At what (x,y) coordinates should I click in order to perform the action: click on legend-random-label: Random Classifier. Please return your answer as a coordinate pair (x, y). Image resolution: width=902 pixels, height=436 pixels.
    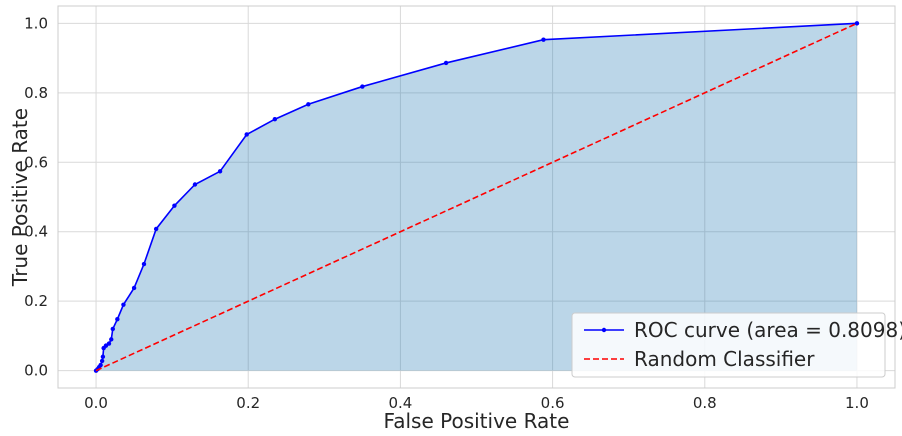
    Looking at the image, I should click on (724, 359).